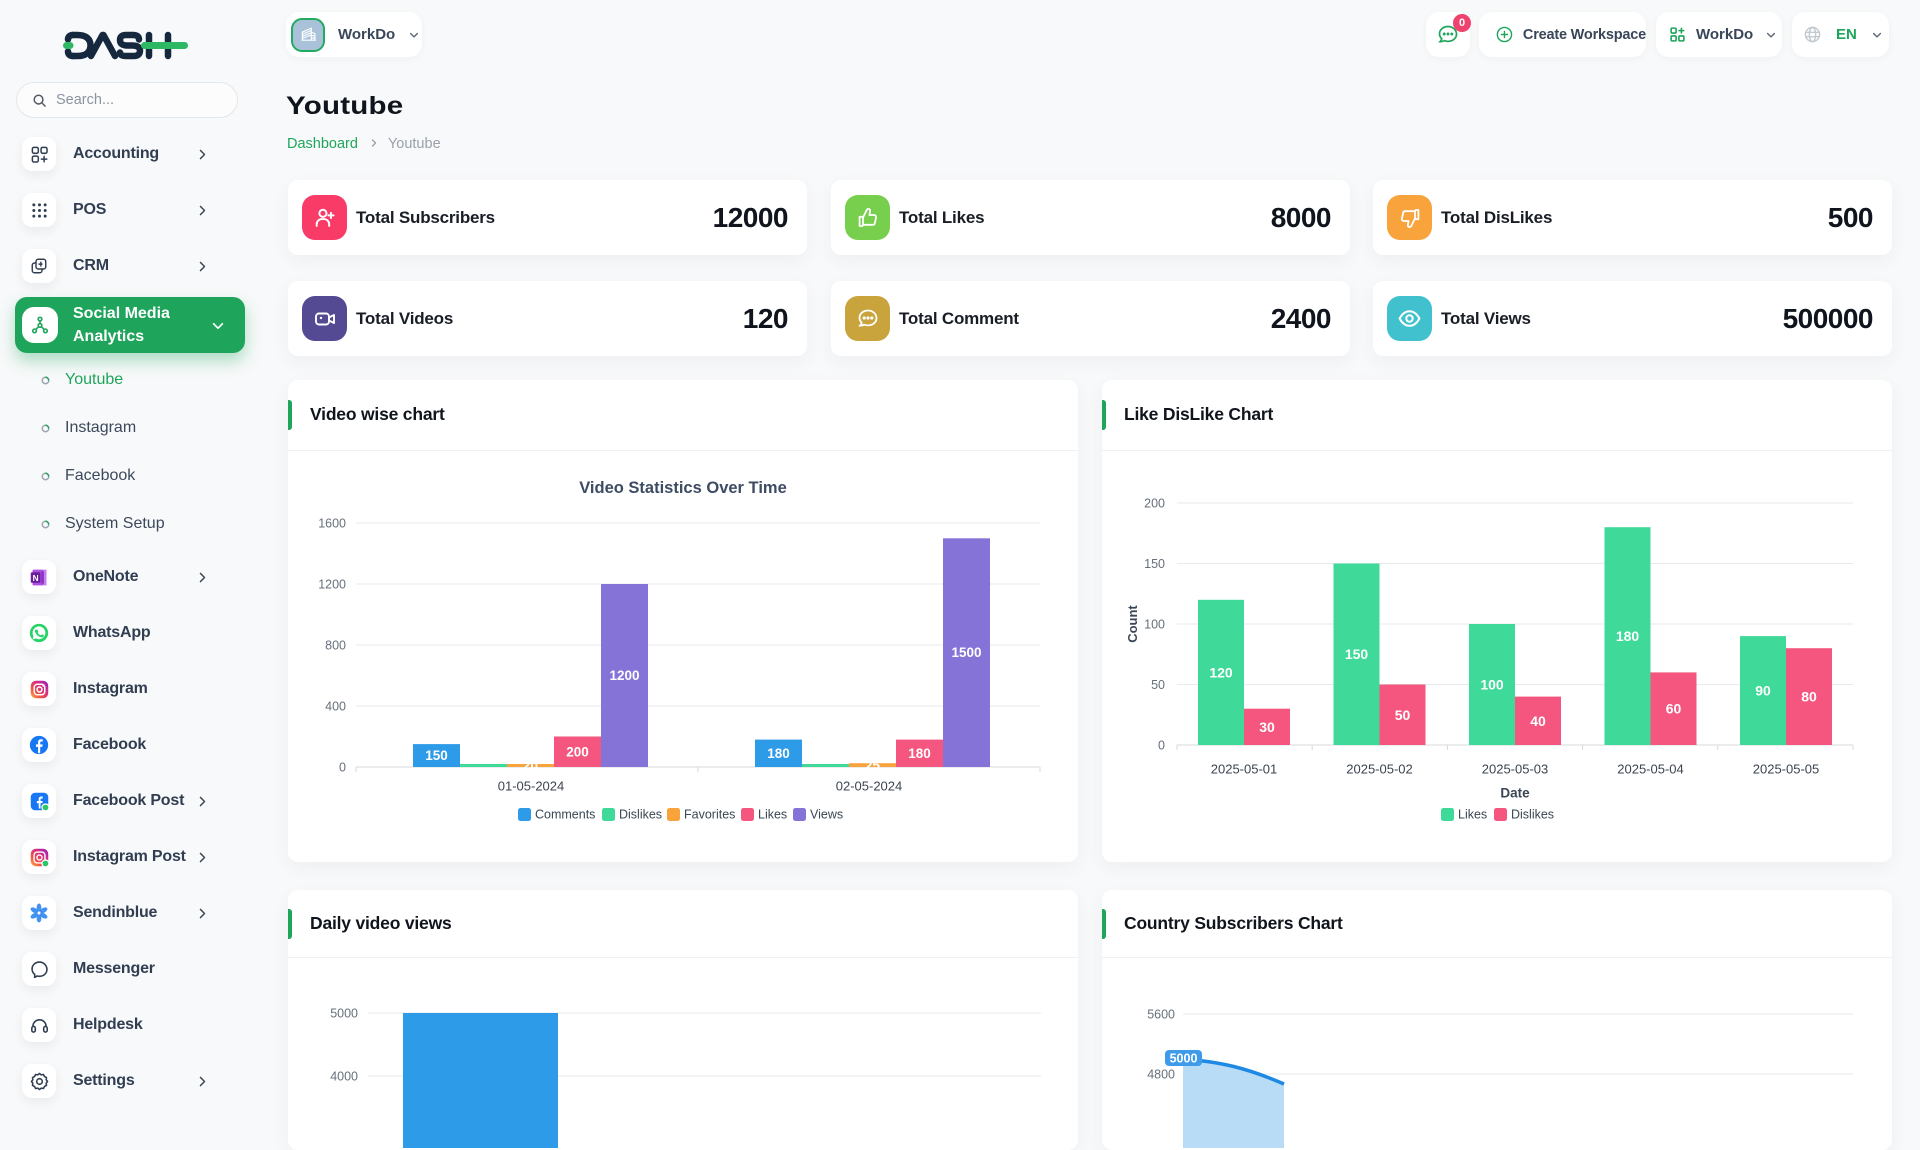 This screenshot has height=1150, width=1920. Describe the element at coordinates (1538, 721) in the screenshot. I see `svg-text: 40` at that location.